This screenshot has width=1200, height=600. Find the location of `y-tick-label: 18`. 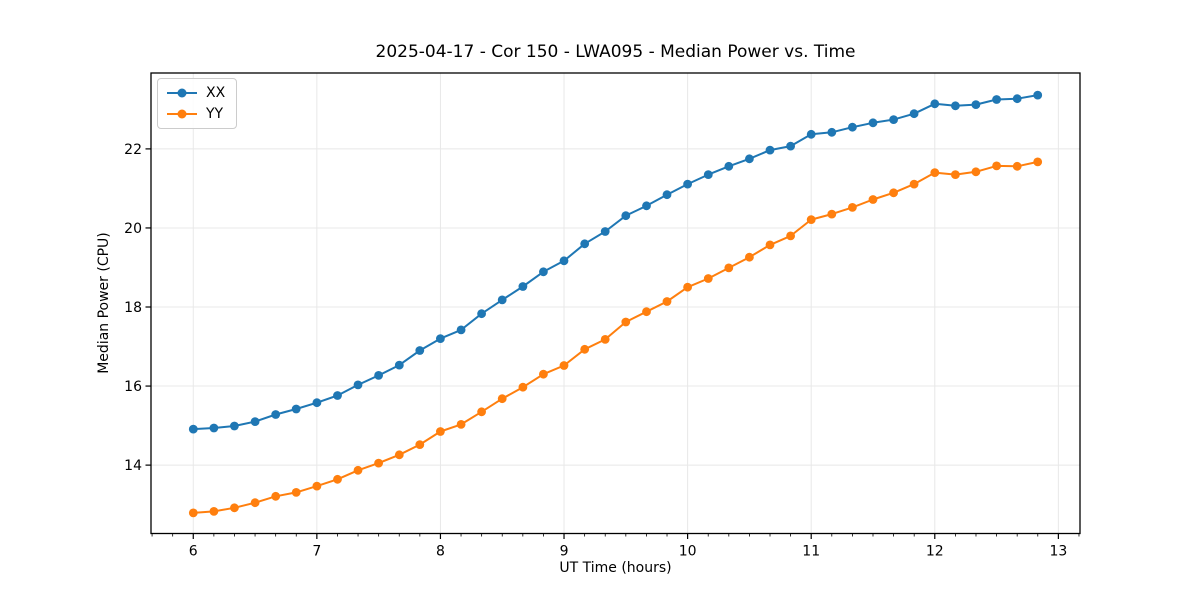

y-tick-label: 18 is located at coordinates (133, 308).